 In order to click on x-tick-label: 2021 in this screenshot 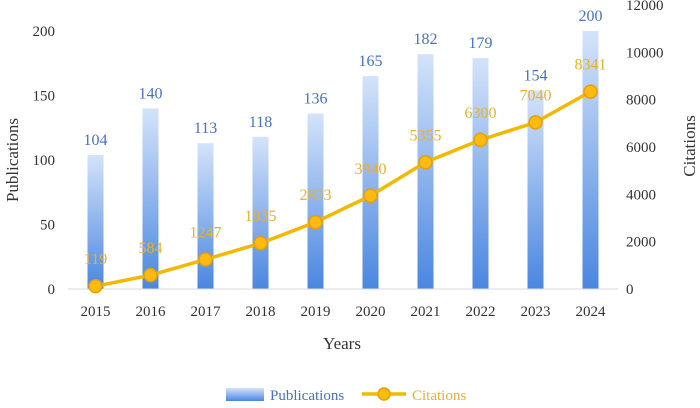, I will do `click(426, 312)`.